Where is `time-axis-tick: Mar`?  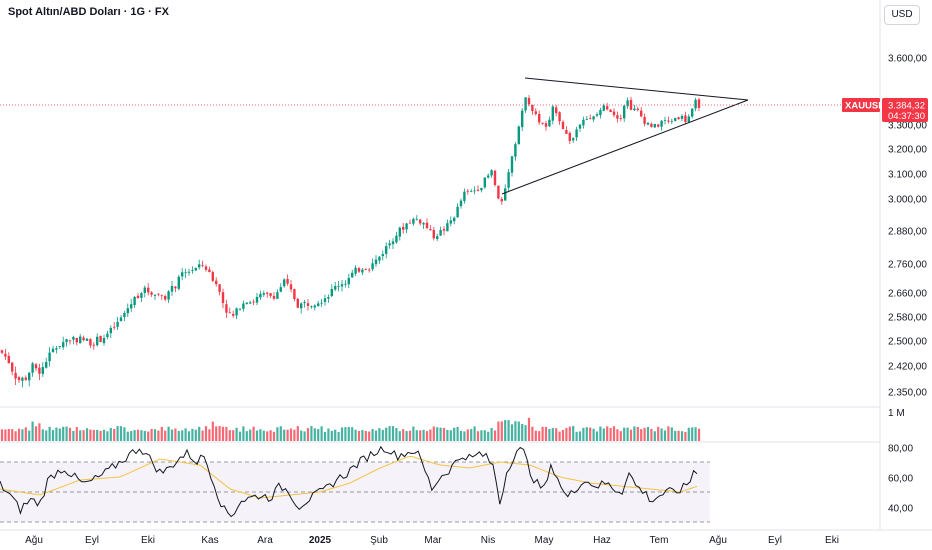 time-axis-tick: Mar is located at coordinates (433, 540).